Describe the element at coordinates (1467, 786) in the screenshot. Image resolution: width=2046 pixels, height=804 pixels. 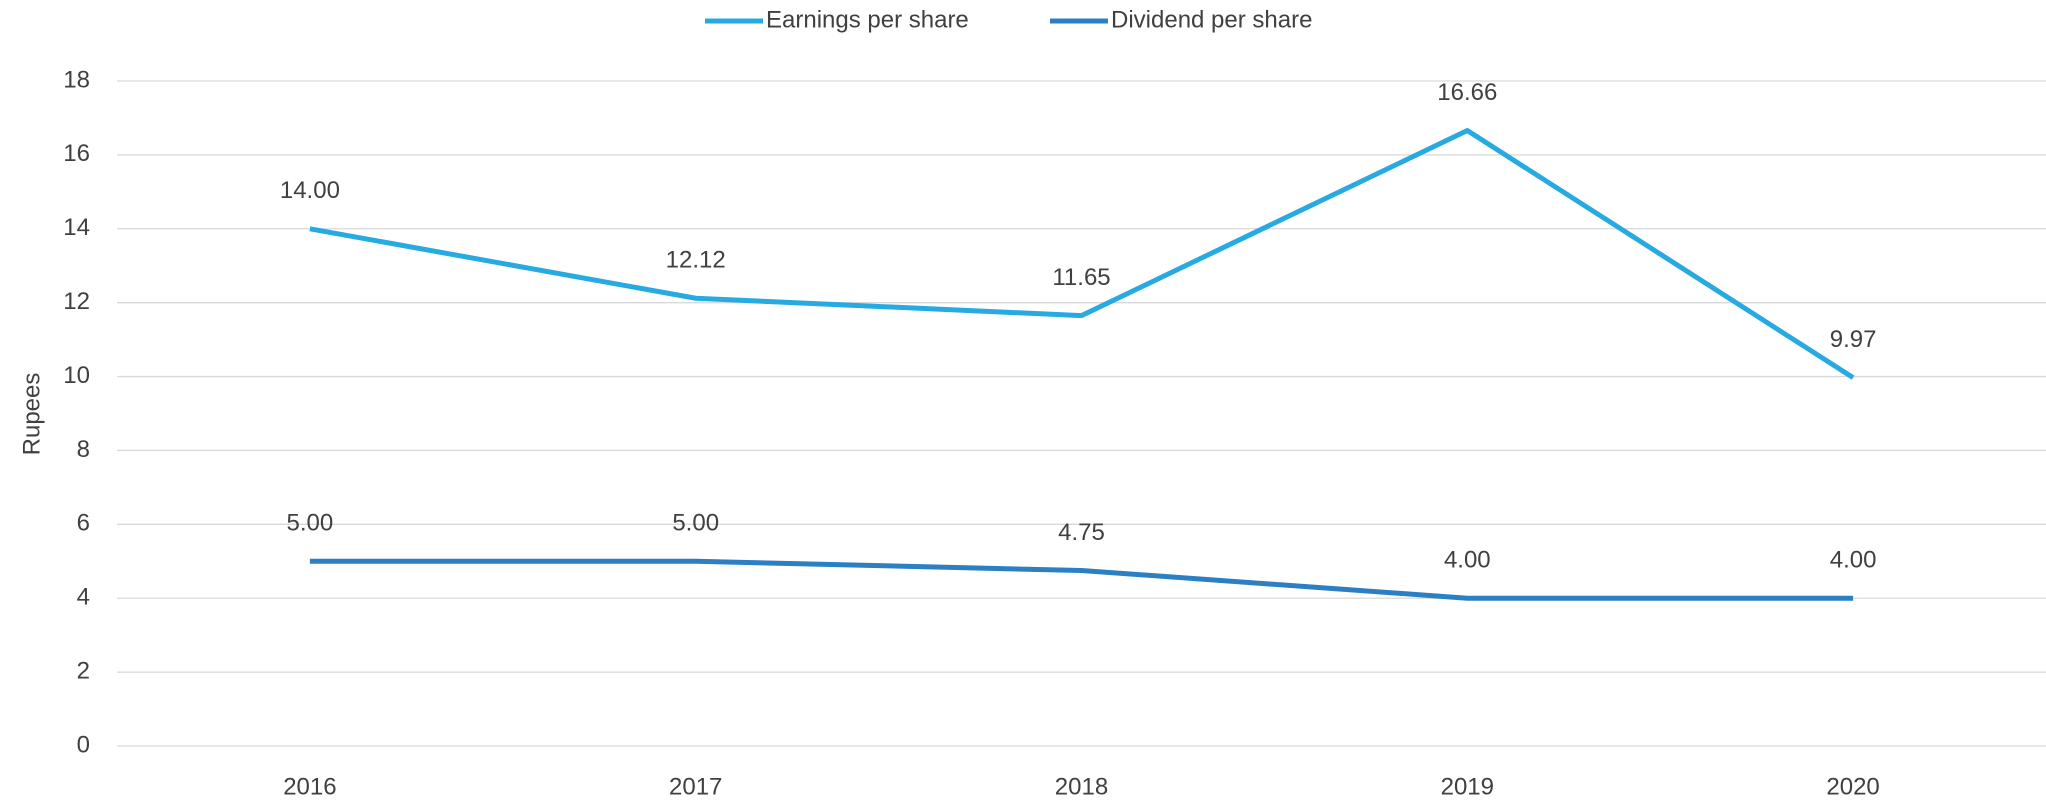
I see `x-tick-label: 2019` at that location.